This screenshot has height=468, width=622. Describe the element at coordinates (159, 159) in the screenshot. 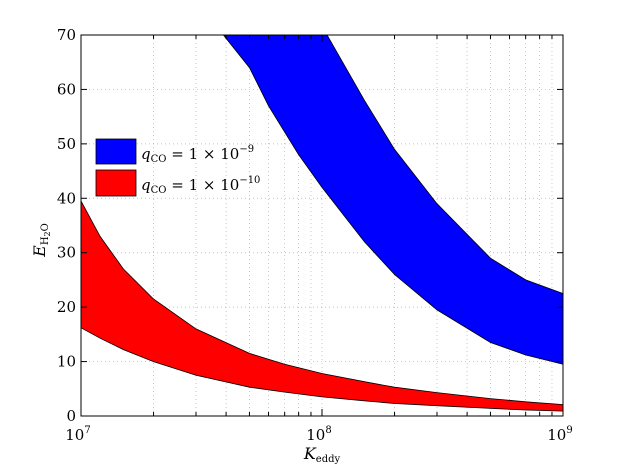

I see `legend-blue-sub: CO` at that location.